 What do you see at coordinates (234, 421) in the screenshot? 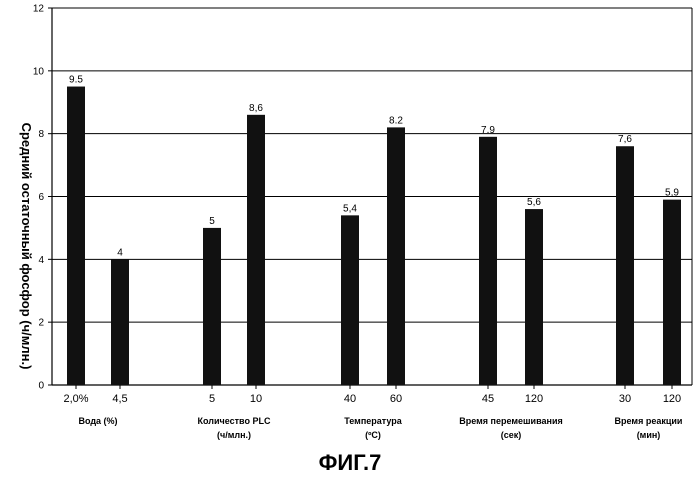
I see `group-label: Количество PLC` at bounding box center [234, 421].